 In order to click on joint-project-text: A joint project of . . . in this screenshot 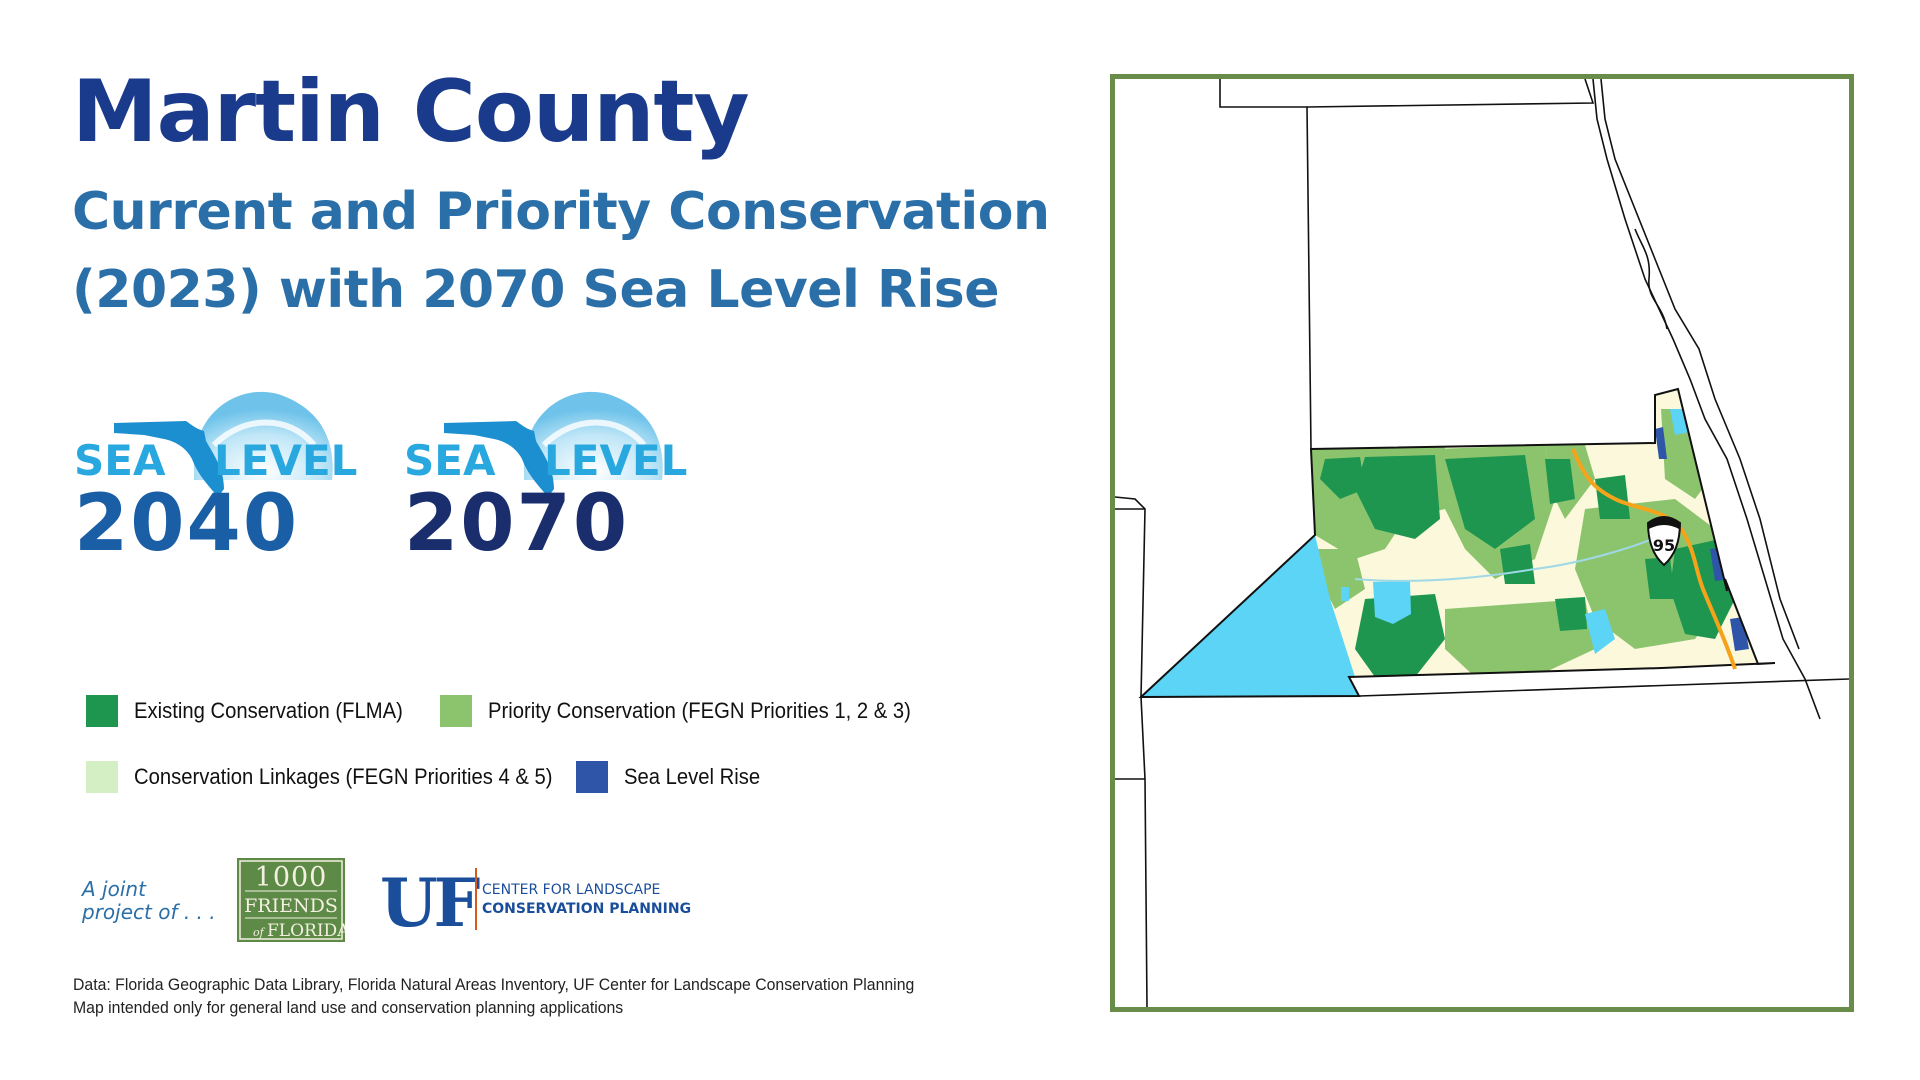, I will do `click(149, 901)`.